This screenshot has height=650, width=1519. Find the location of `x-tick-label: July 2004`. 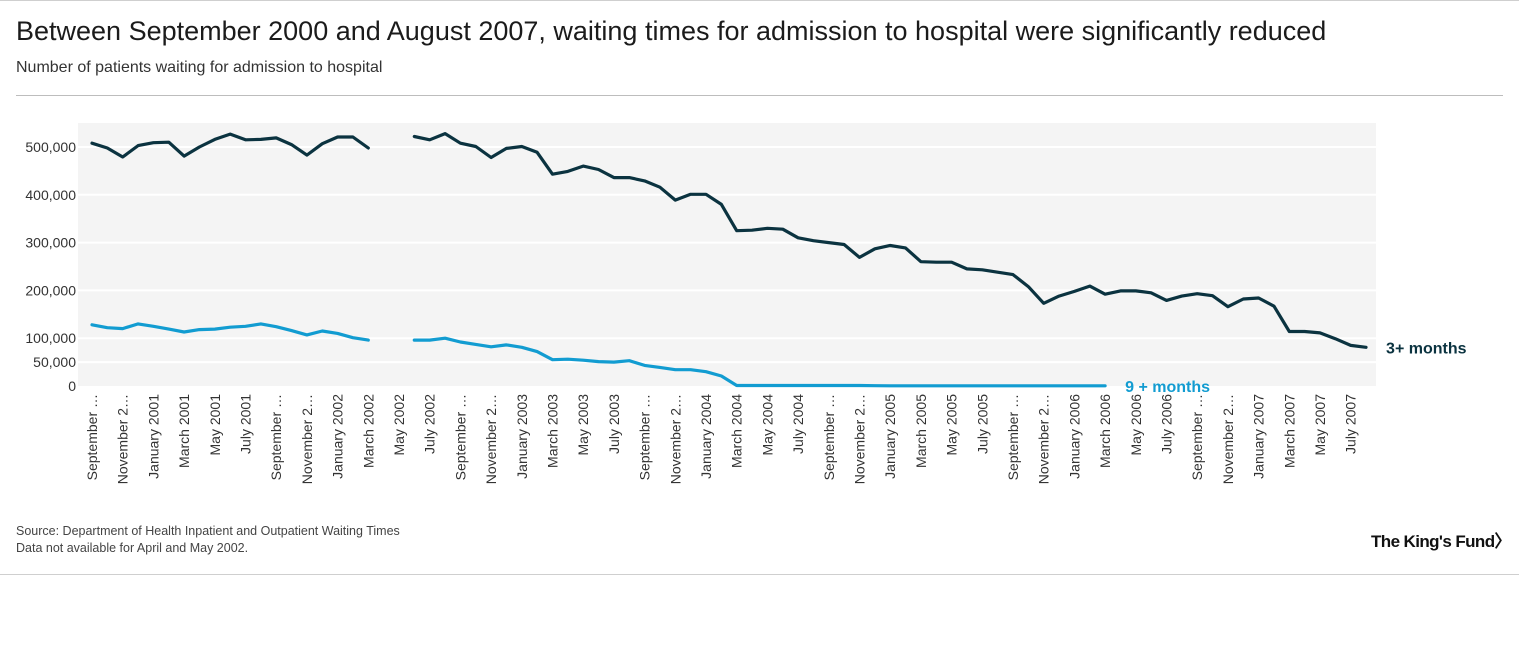

x-tick-label: July 2004 is located at coordinates (798, 424).